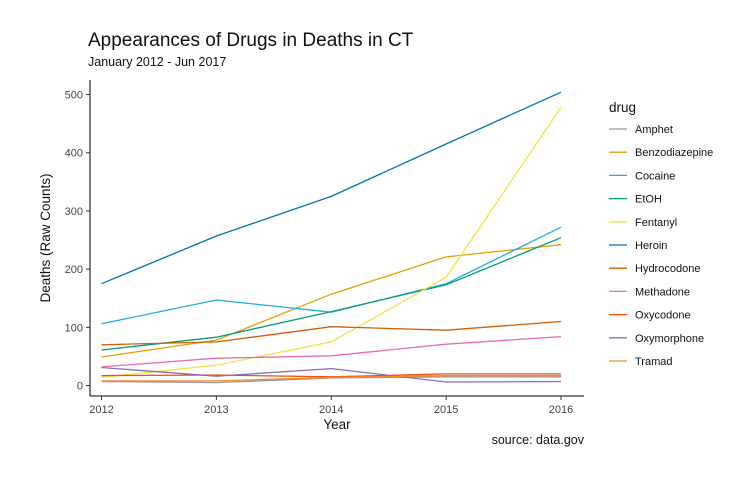 Image resolution: width=745 pixels, height=477 pixels. Describe the element at coordinates (663, 316) in the screenshot. I see `legend-label: Oxycodone` at that location.